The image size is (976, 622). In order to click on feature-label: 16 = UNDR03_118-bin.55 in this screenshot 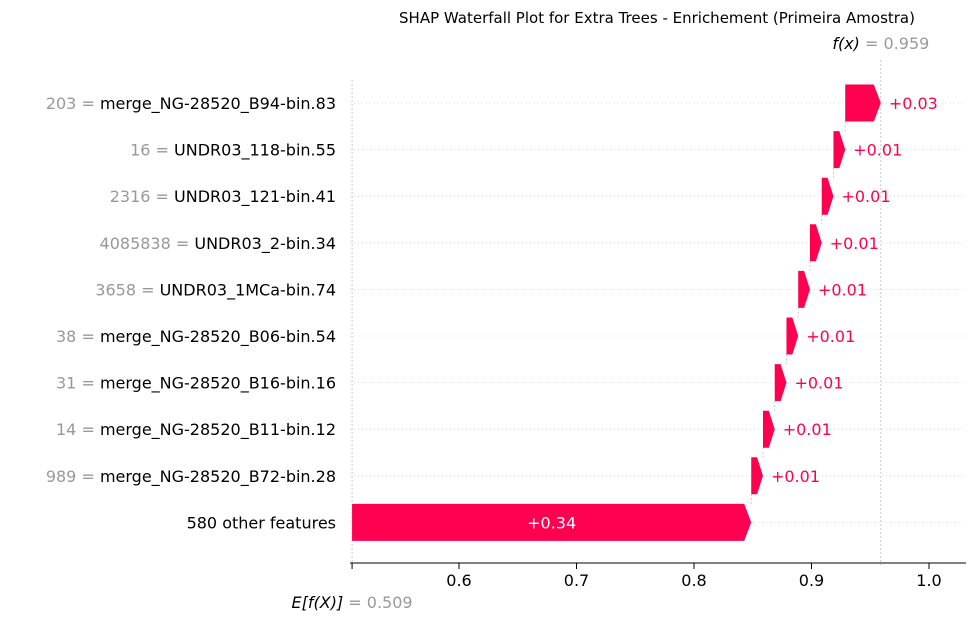, I will do `click(233, 151)`.